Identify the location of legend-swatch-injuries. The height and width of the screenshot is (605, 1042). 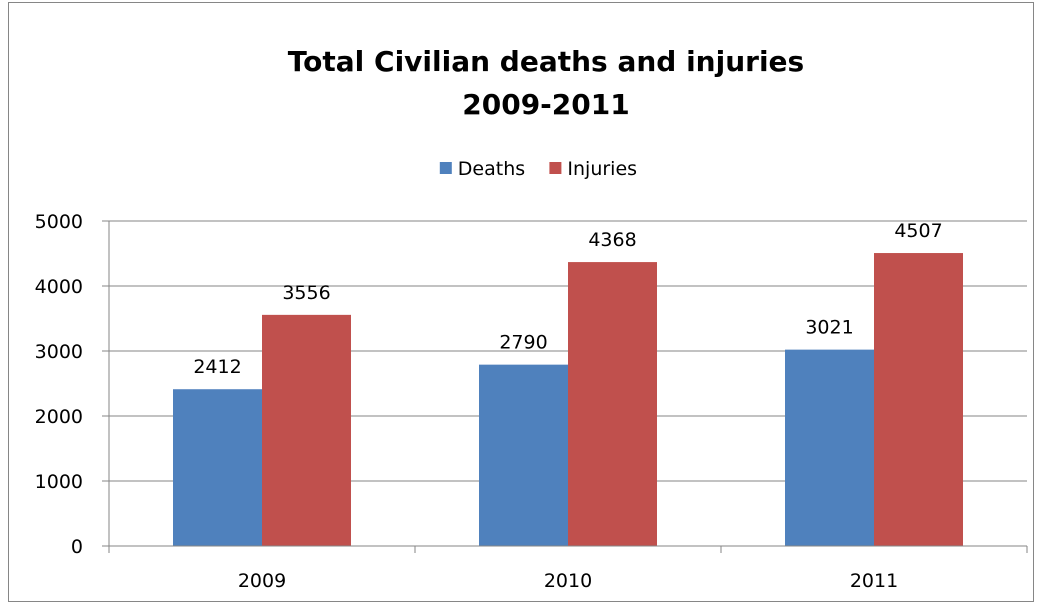
(555, 168).